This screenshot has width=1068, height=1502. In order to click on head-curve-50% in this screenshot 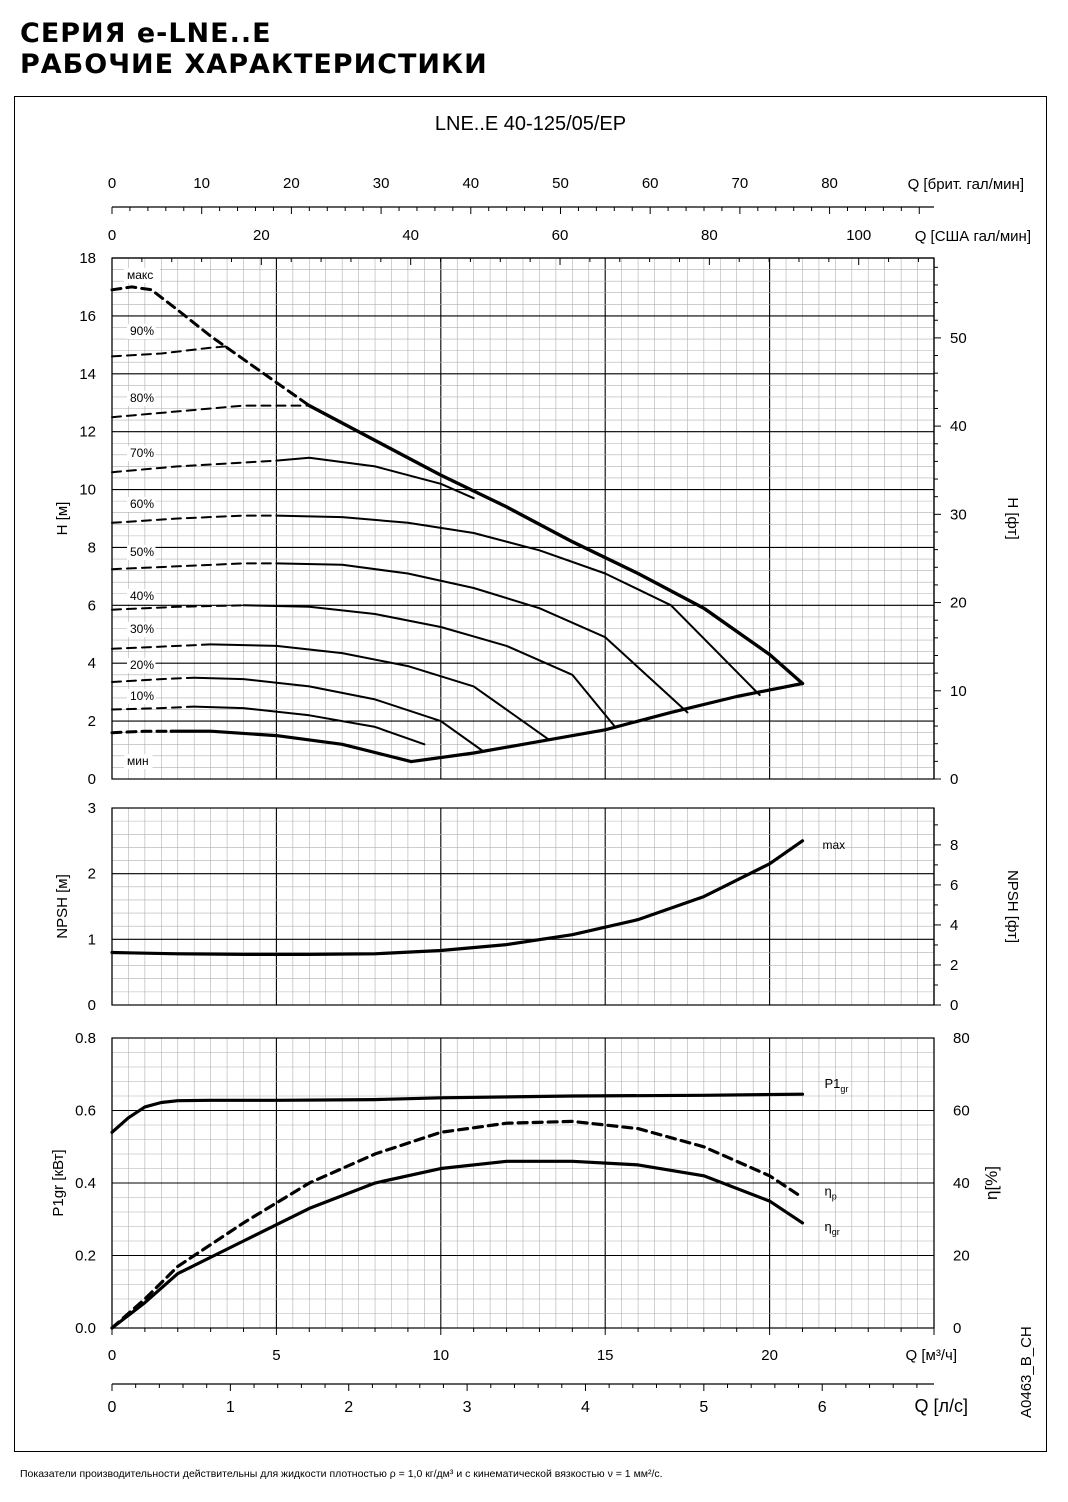, I will do `click(482, 638)`.